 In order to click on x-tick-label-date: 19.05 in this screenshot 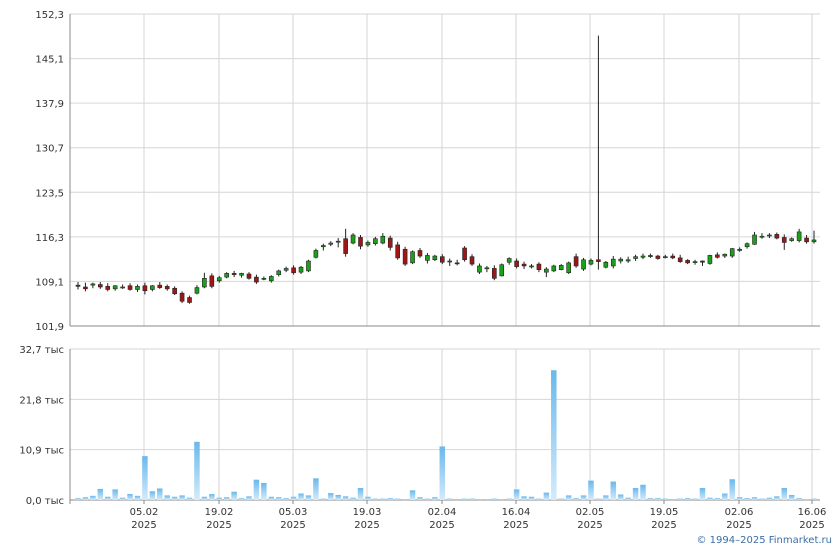, I will do `click(664, 512)`.